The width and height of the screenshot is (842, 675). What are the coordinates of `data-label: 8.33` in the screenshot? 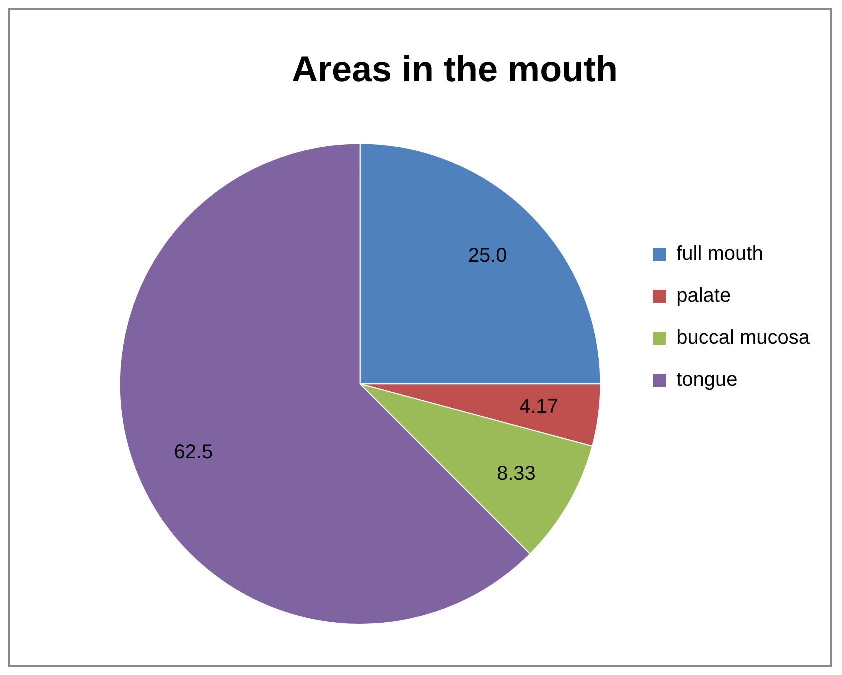 It's located at (516, 473).